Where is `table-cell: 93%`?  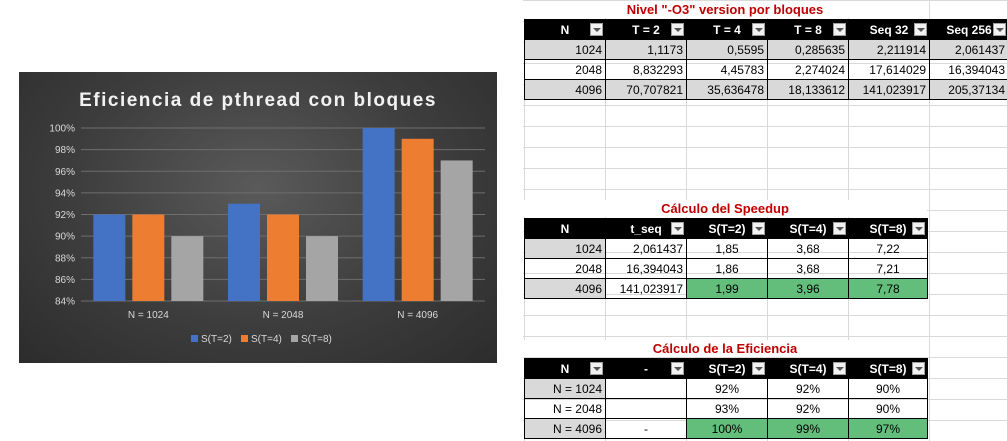 table-cell: 93% is located at coordinates (727, 408).